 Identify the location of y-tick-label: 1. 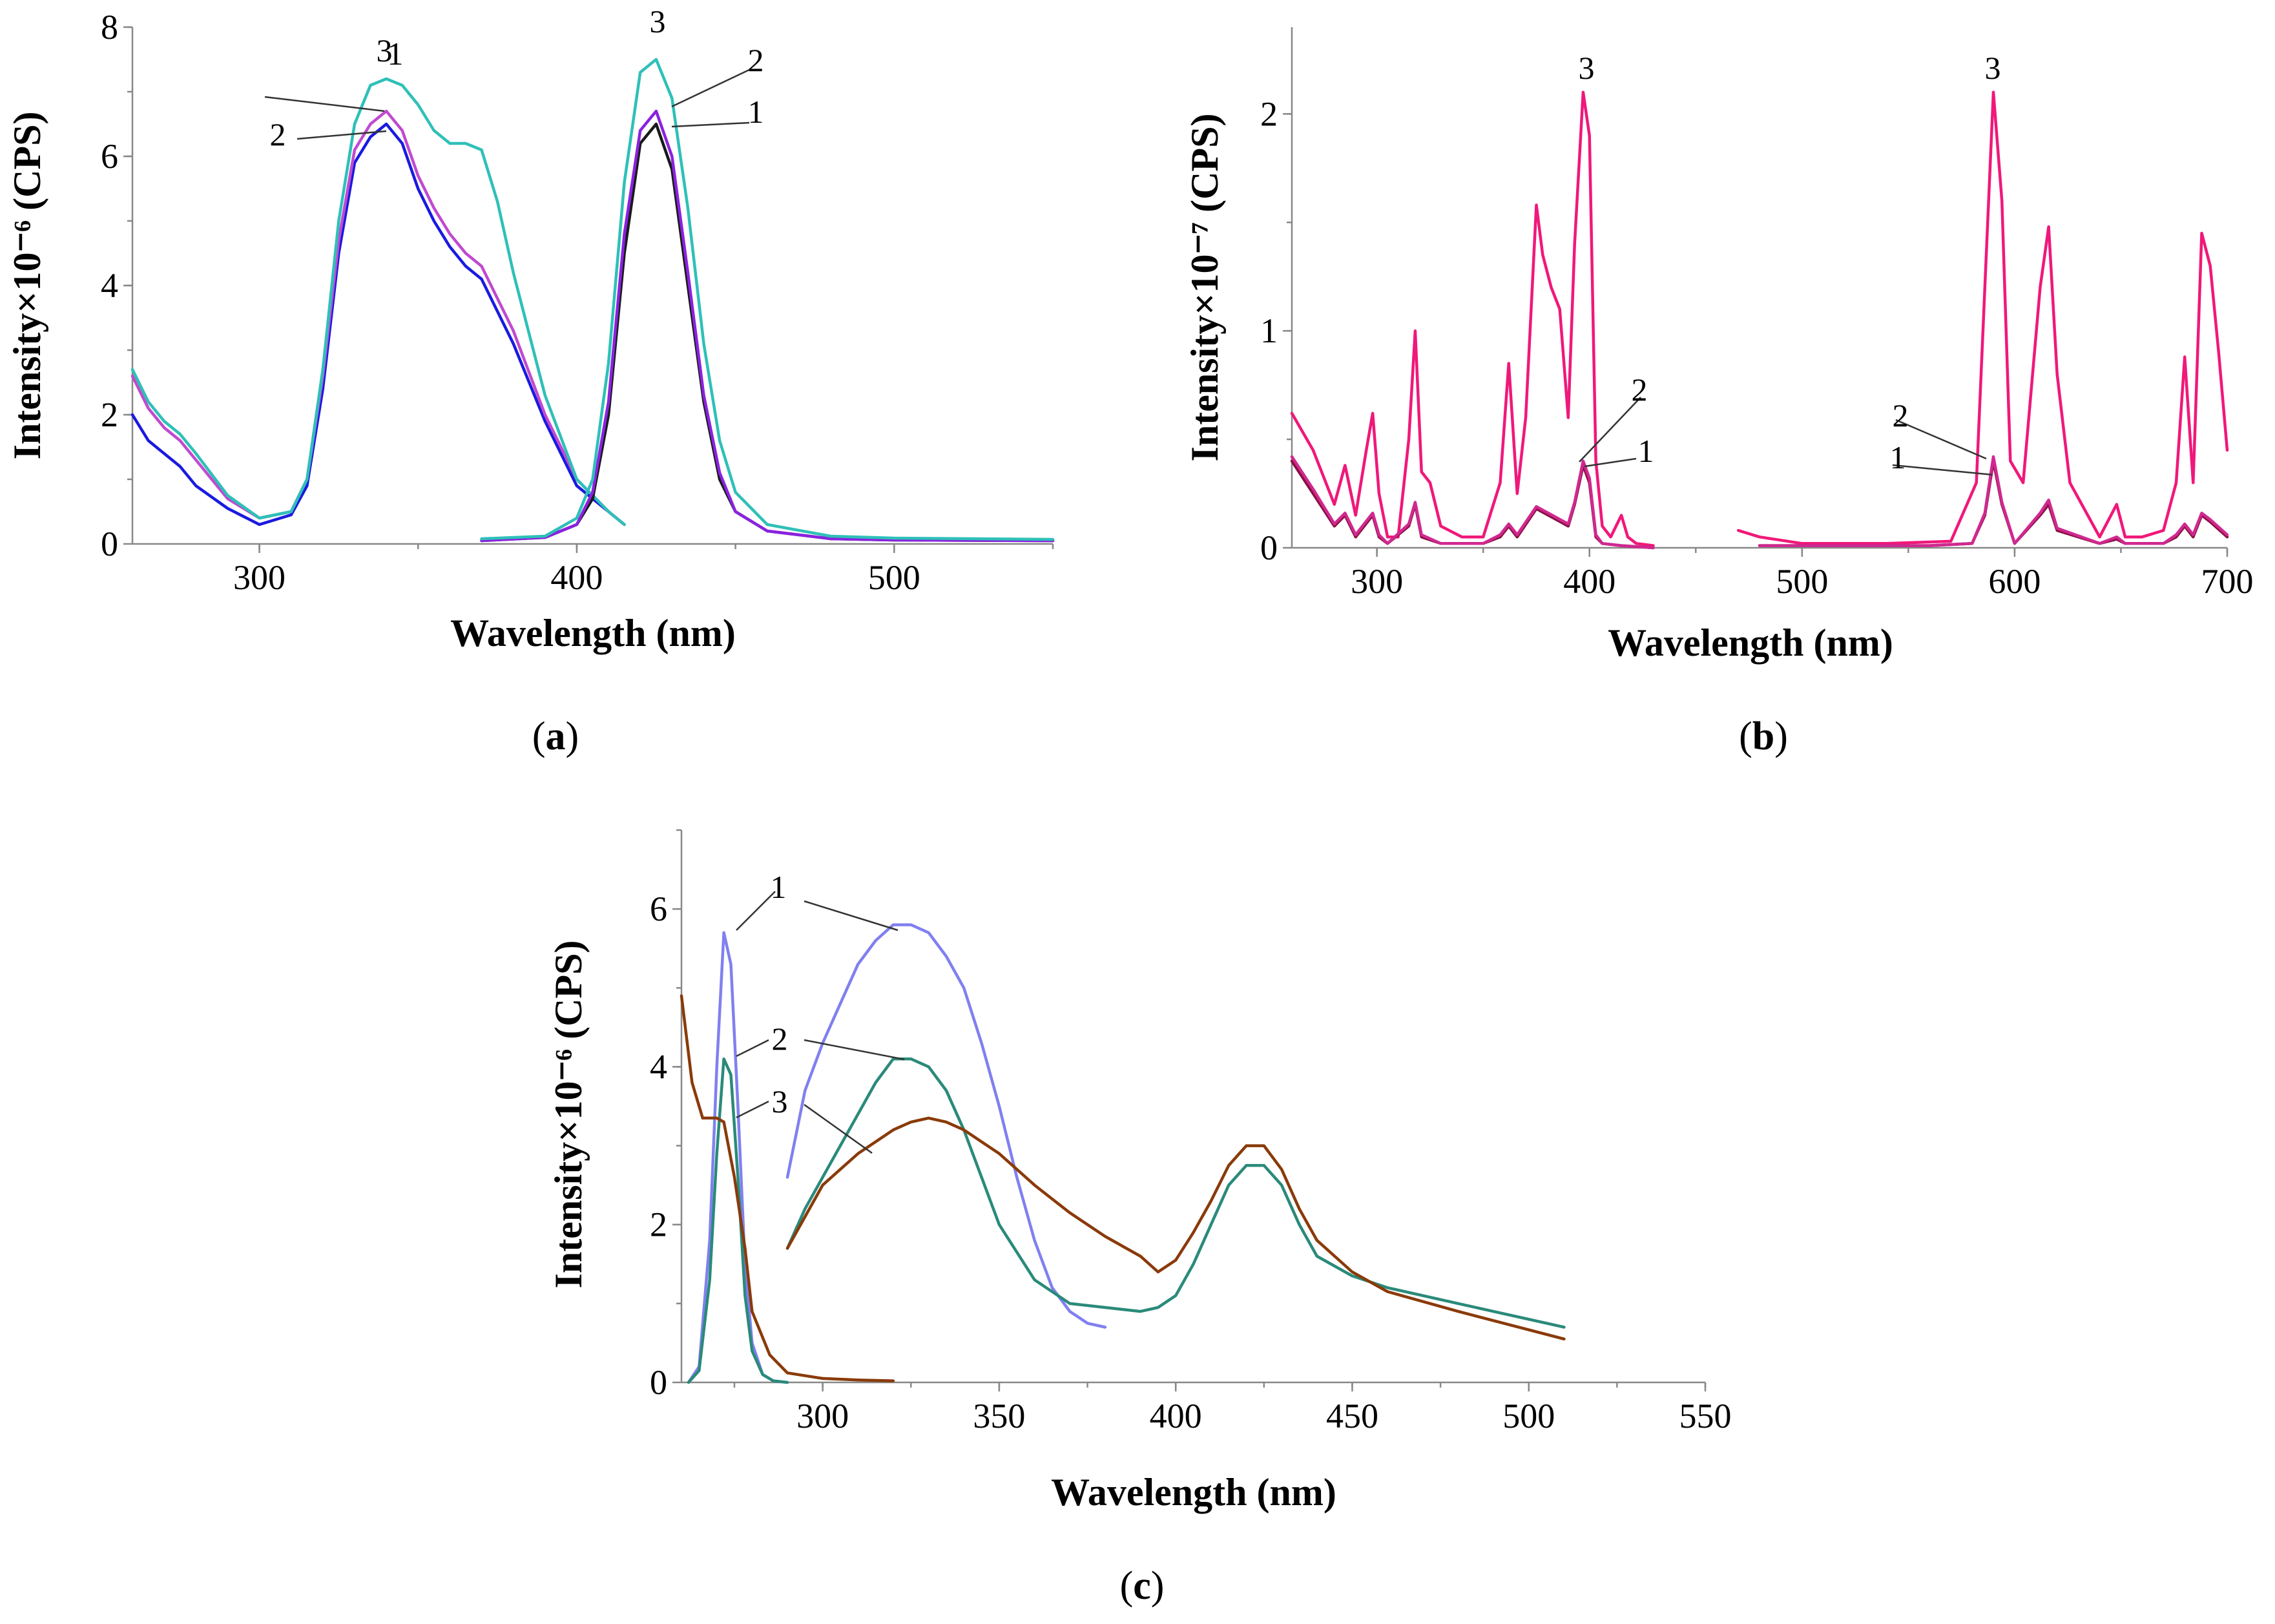
(1269, 330).